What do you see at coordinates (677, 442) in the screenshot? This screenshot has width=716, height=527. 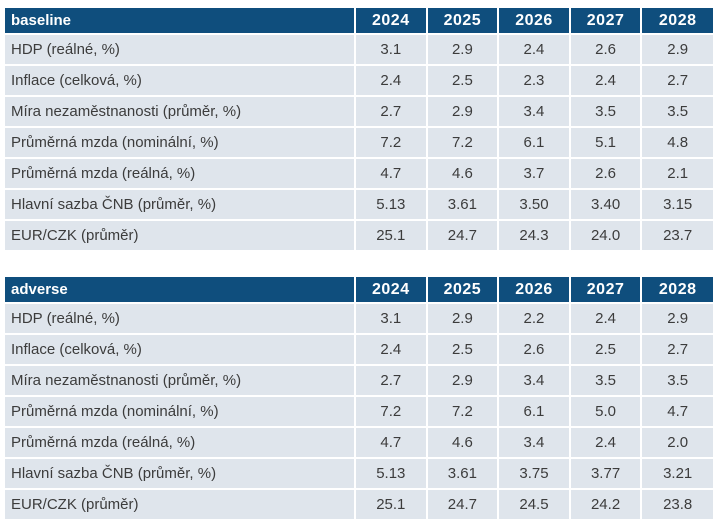 I see `value-cell: 2.0` at bounding box center [677, 442].